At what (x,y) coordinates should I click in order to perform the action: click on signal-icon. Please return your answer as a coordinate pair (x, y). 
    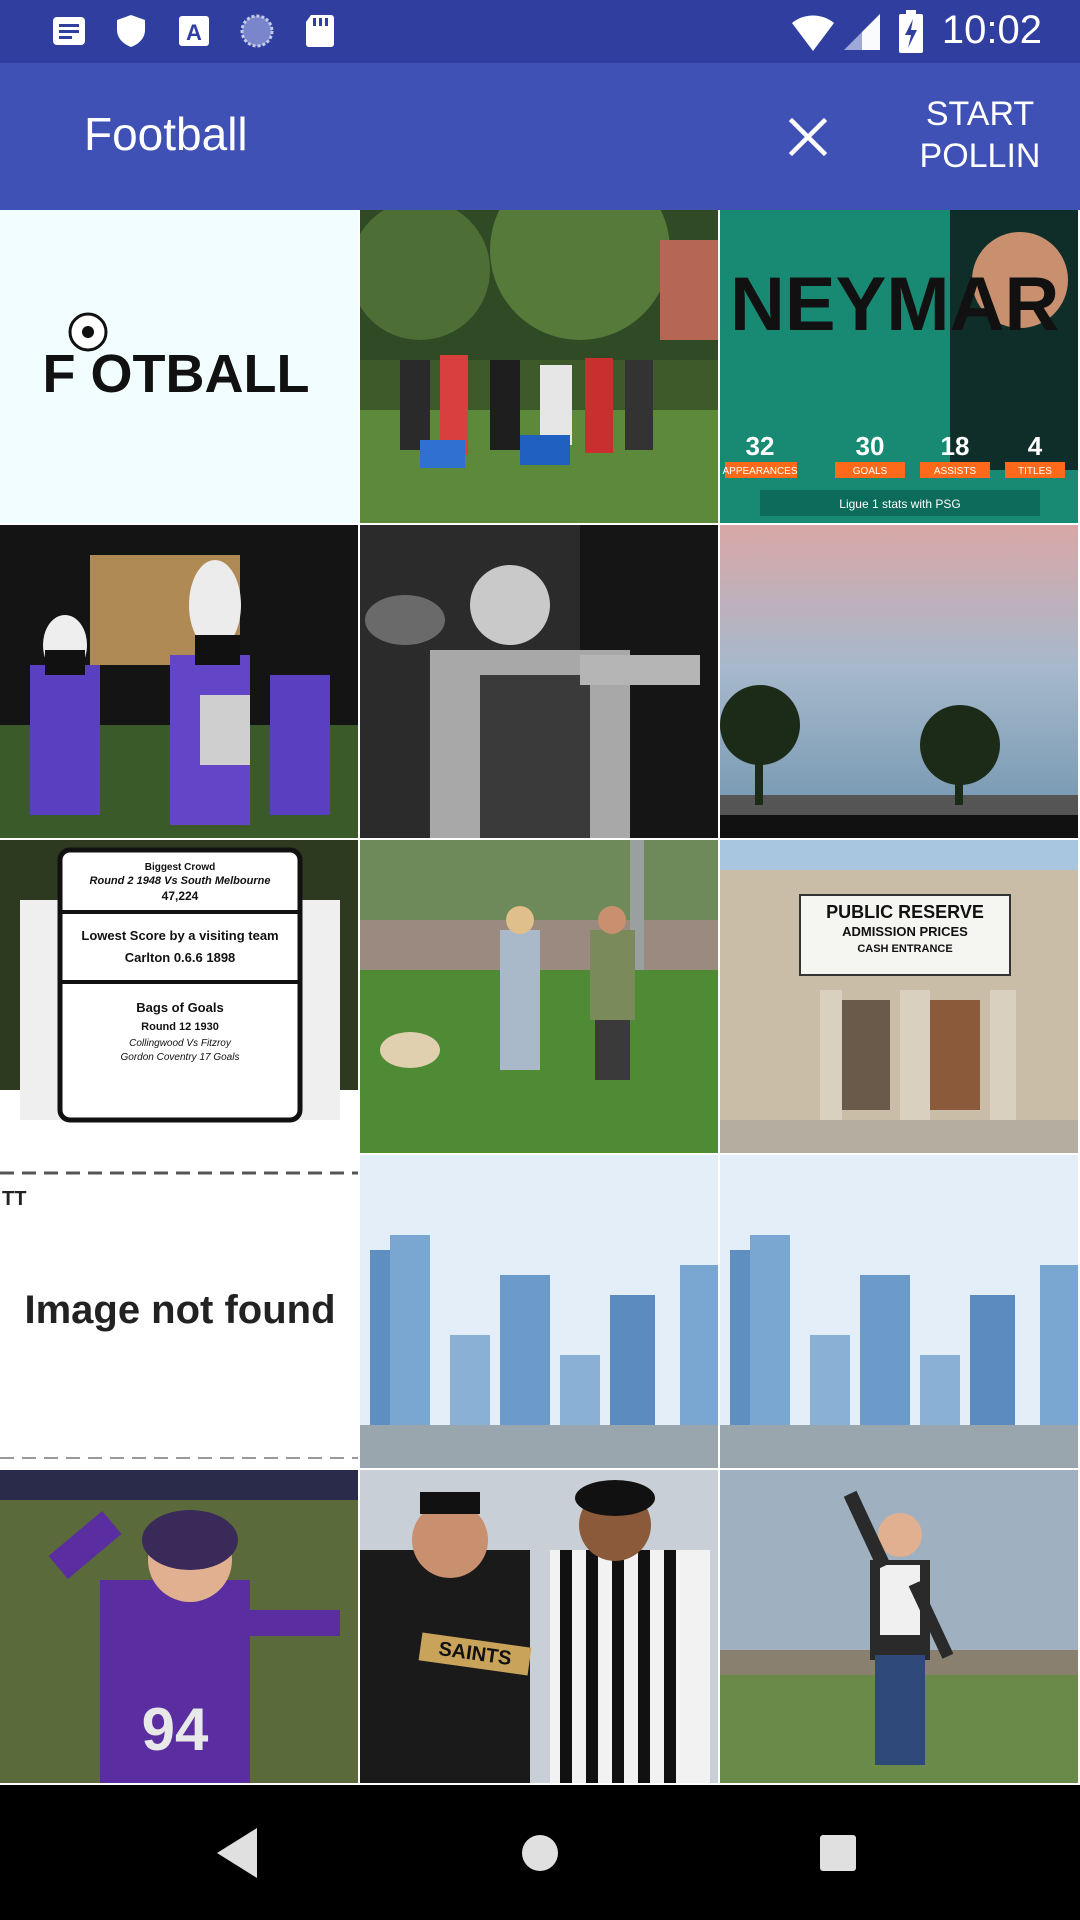
    Looking at the image, I should click on (862, 32).